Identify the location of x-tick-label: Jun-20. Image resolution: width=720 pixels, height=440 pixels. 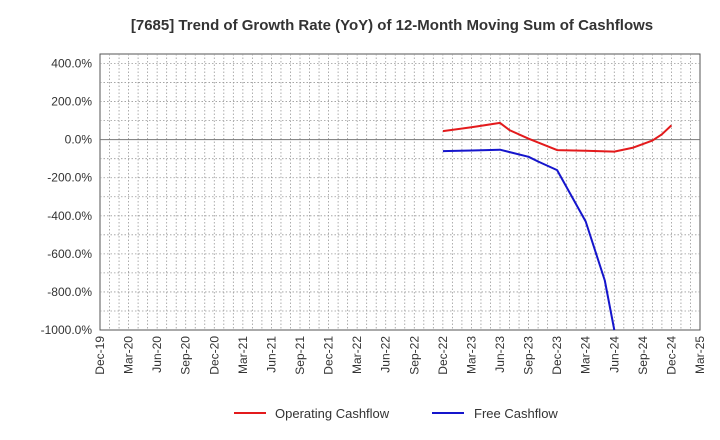
(157, 354).